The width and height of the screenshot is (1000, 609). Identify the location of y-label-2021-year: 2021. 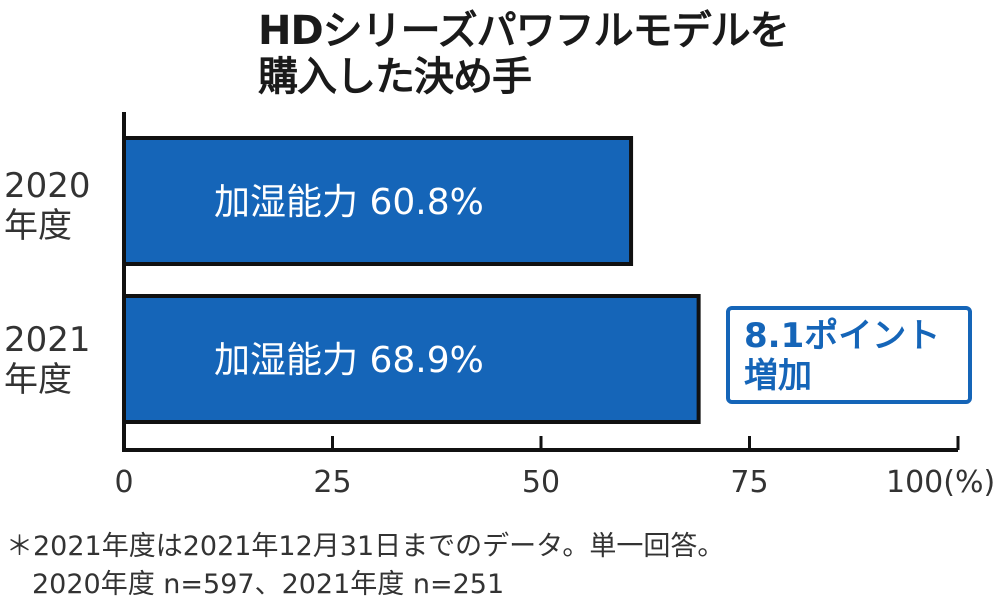
(47, 340).